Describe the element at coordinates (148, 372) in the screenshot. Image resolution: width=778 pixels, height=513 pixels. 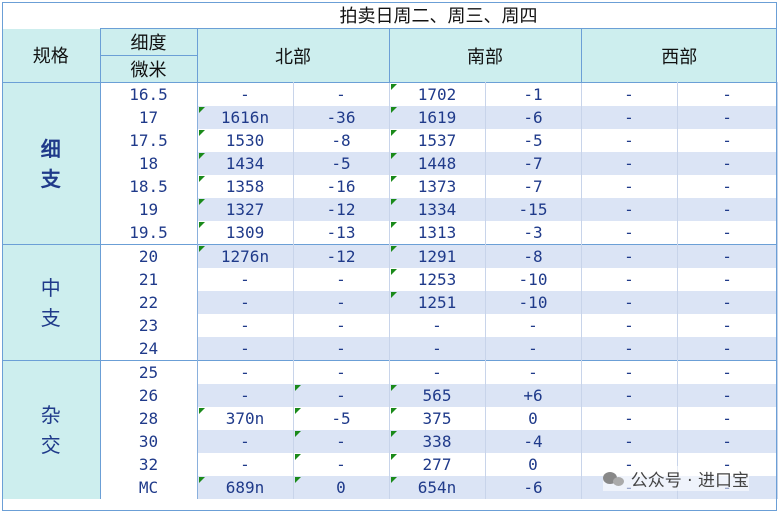
I see `micron-cell: 25` at that location.